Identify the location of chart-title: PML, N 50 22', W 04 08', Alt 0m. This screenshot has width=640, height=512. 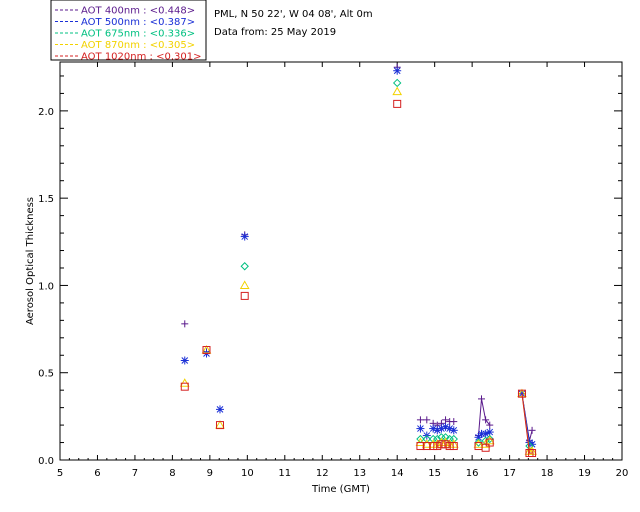
(293, 14).